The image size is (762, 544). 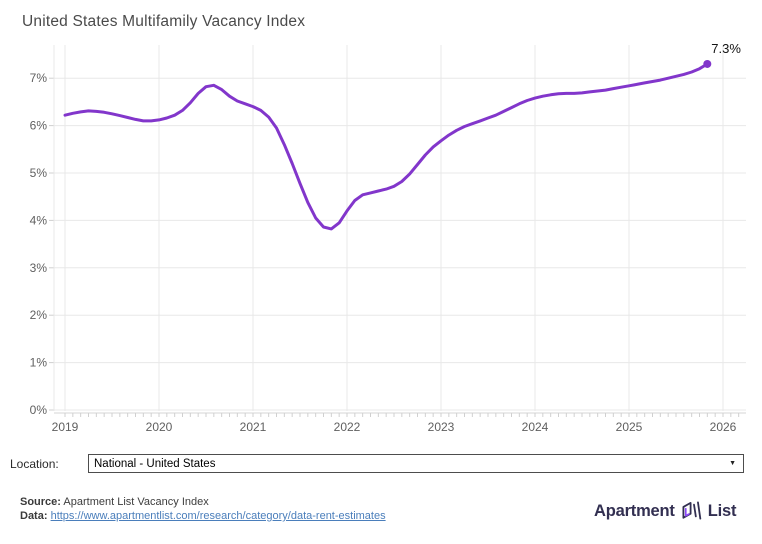 I want to click on y-tick-label: 2%, so click(x=39, y=315).